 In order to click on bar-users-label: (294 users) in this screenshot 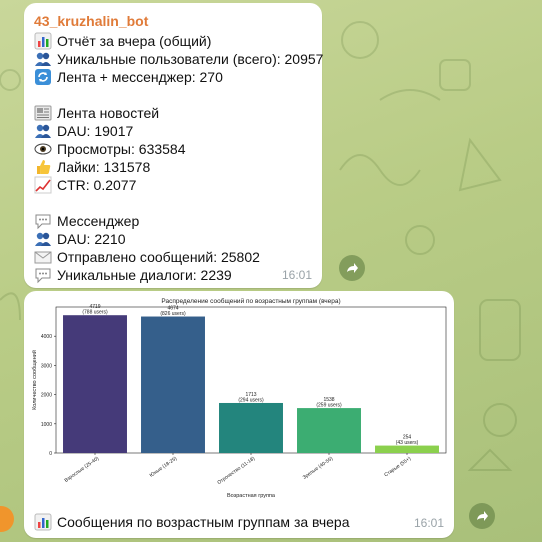, I will do `click(251, 400)`.